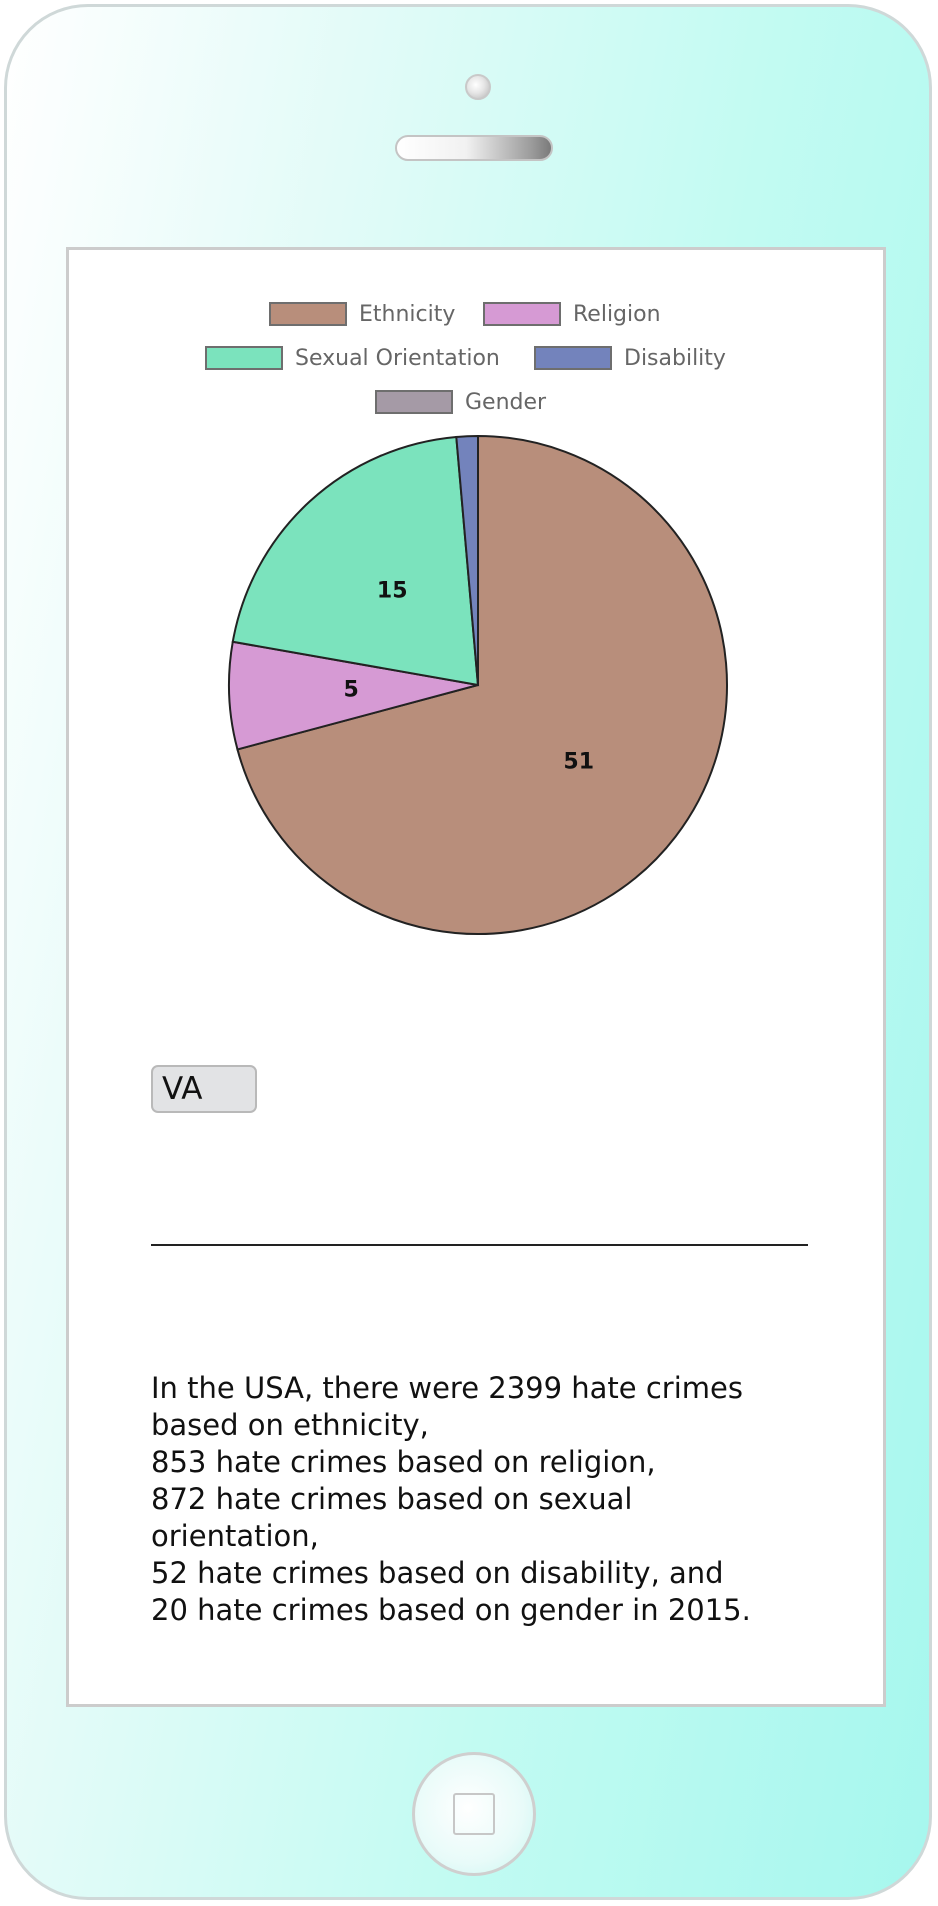 The height and width of the screenshot is (1906, 938). What do you see at coordinates (290, 1425) in the screenshot?
I see `summary-line: based on ethnicity,` at bounding box center [290, 1425].